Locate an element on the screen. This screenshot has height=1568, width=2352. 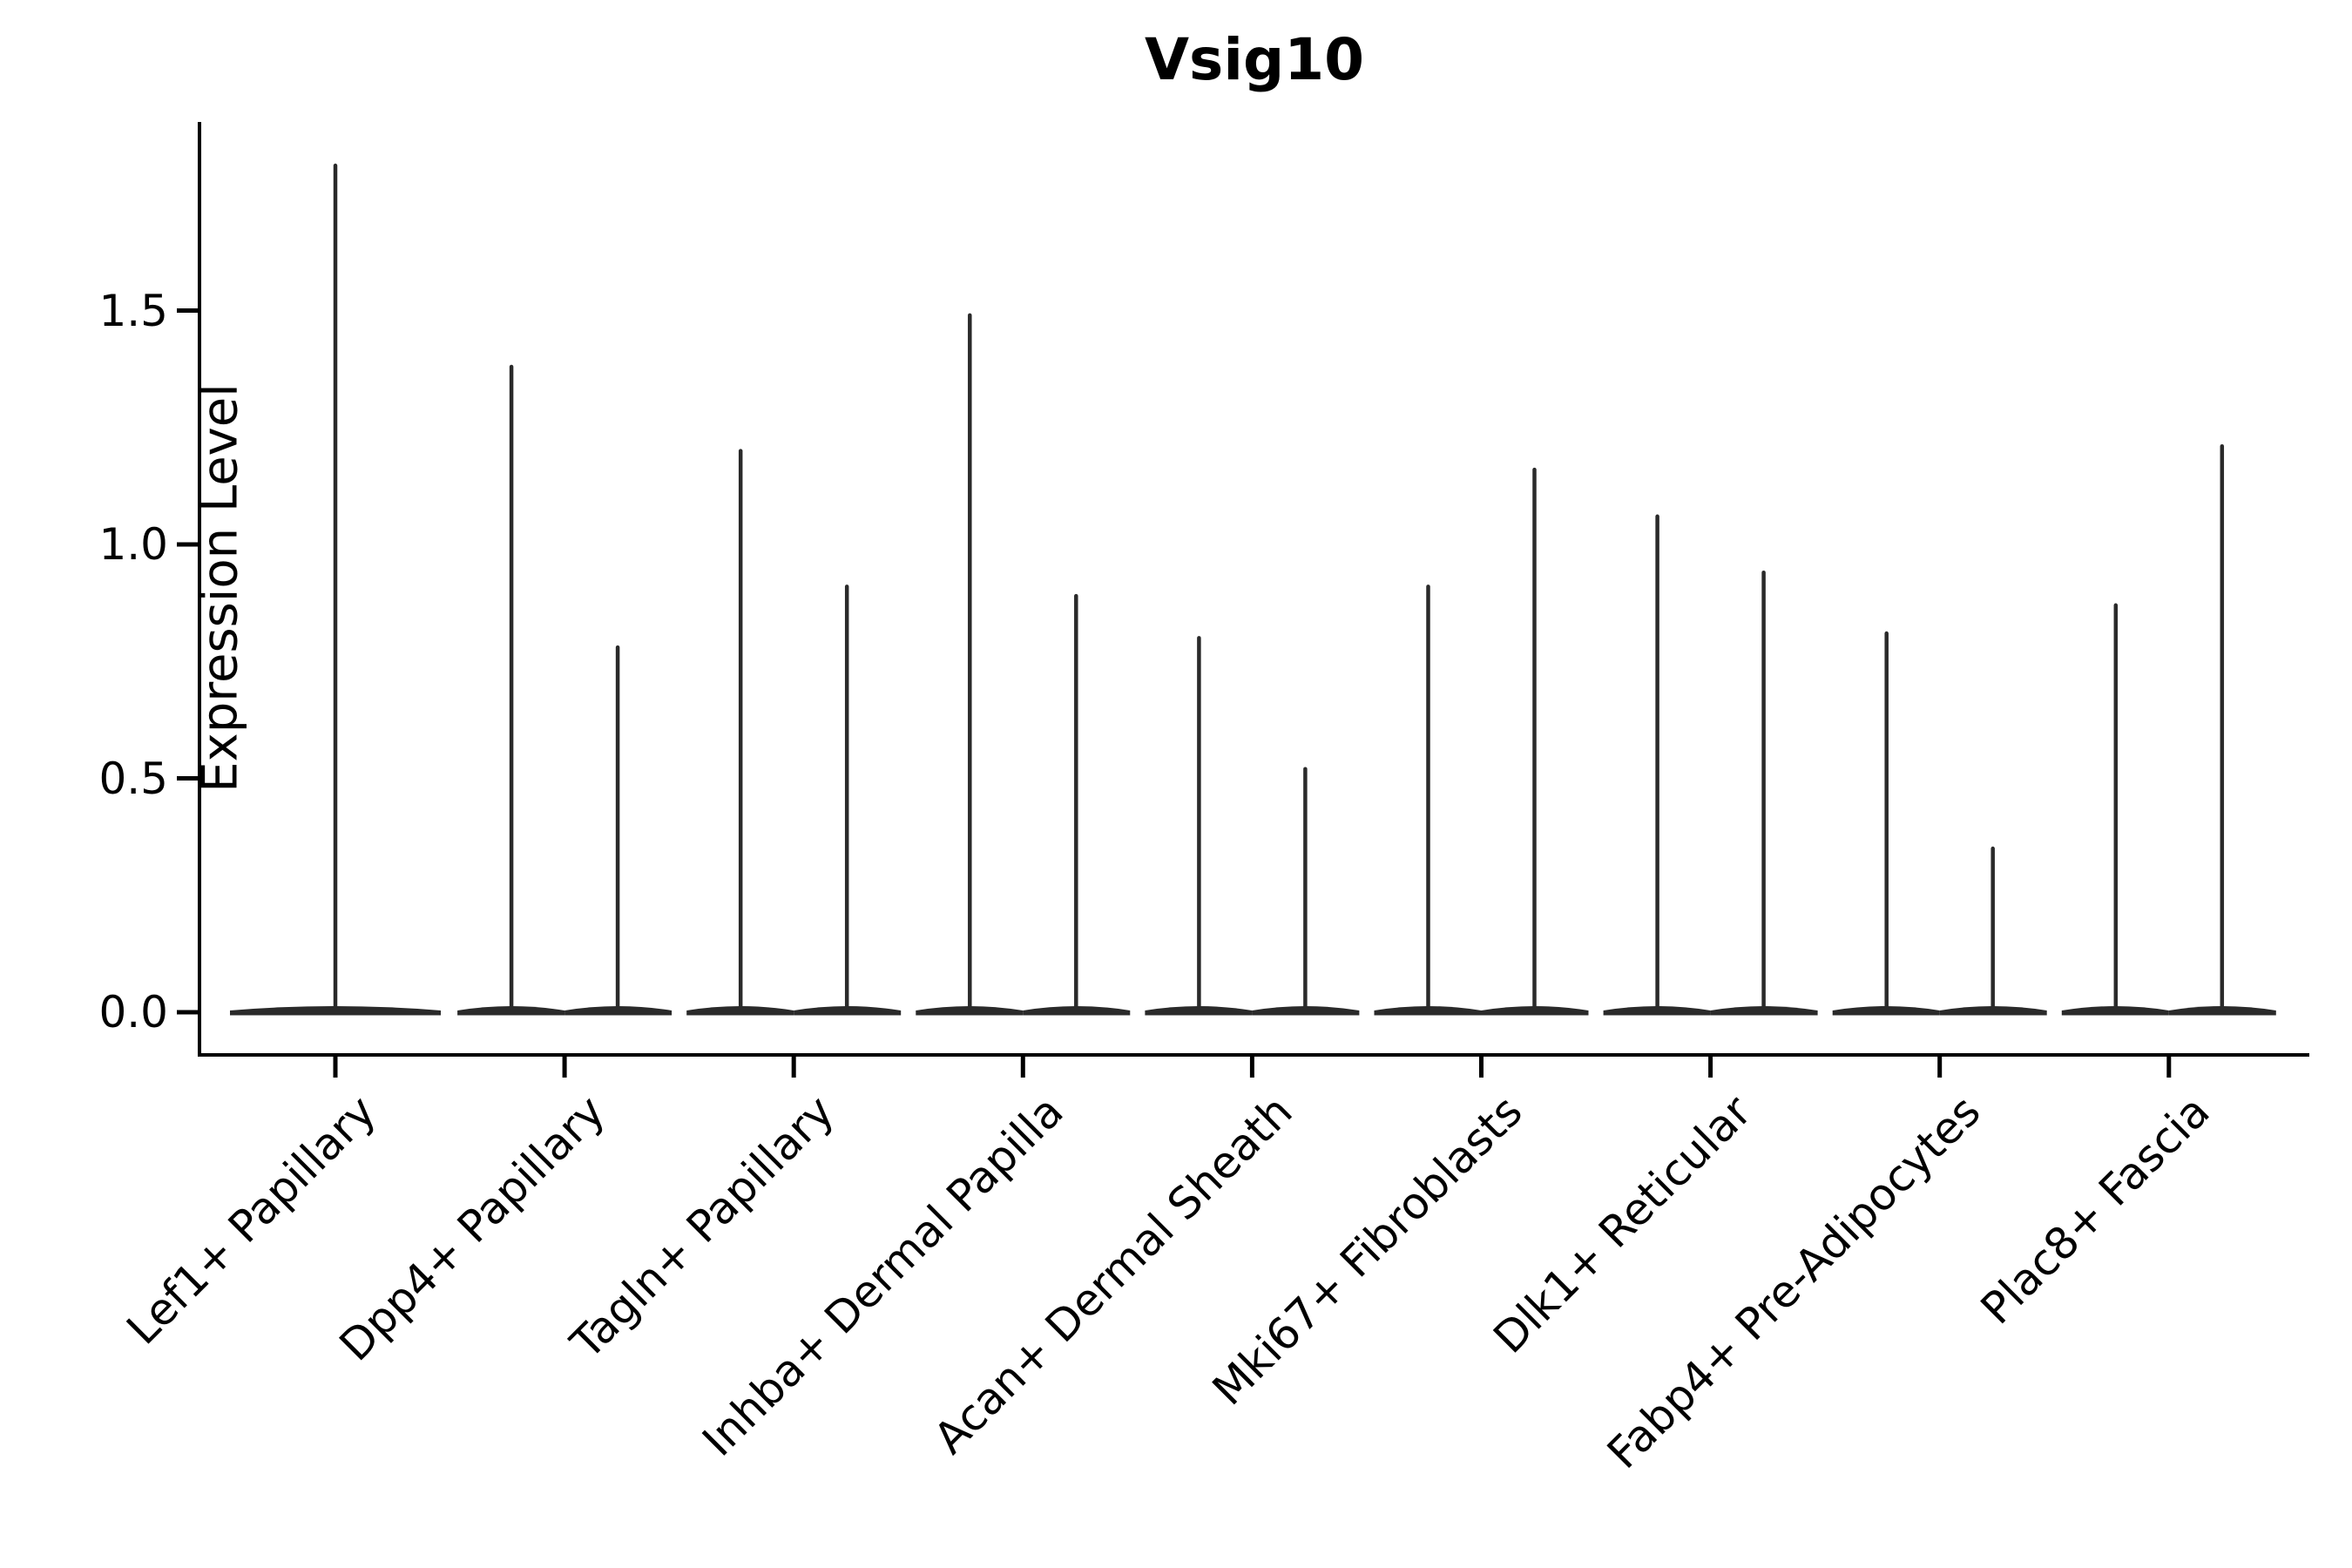
y-tick-label: 0.5 is located at coordinates (133, 778).